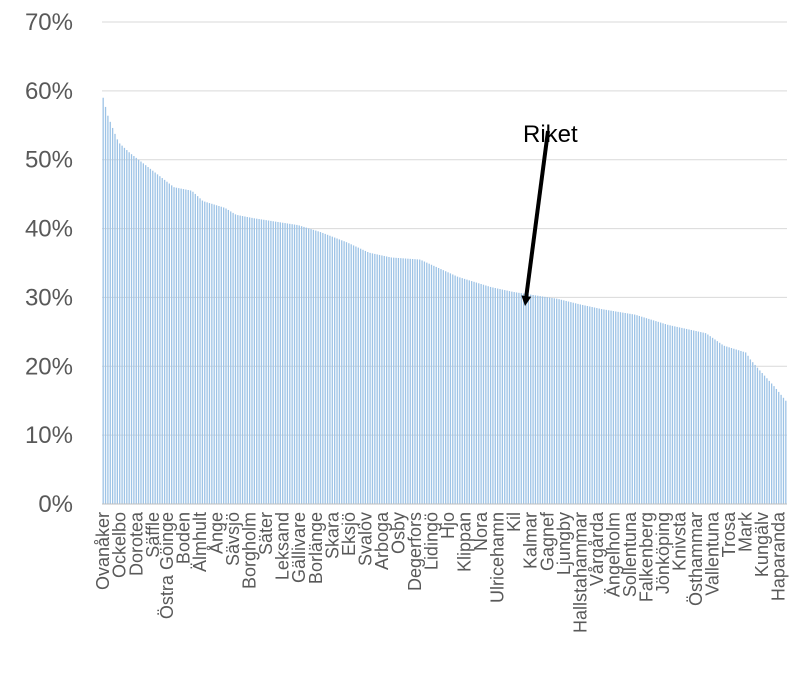 This screenshot has height=686, width=800. I want to click on x-tick-label: Ljungby, so click(564, 543).